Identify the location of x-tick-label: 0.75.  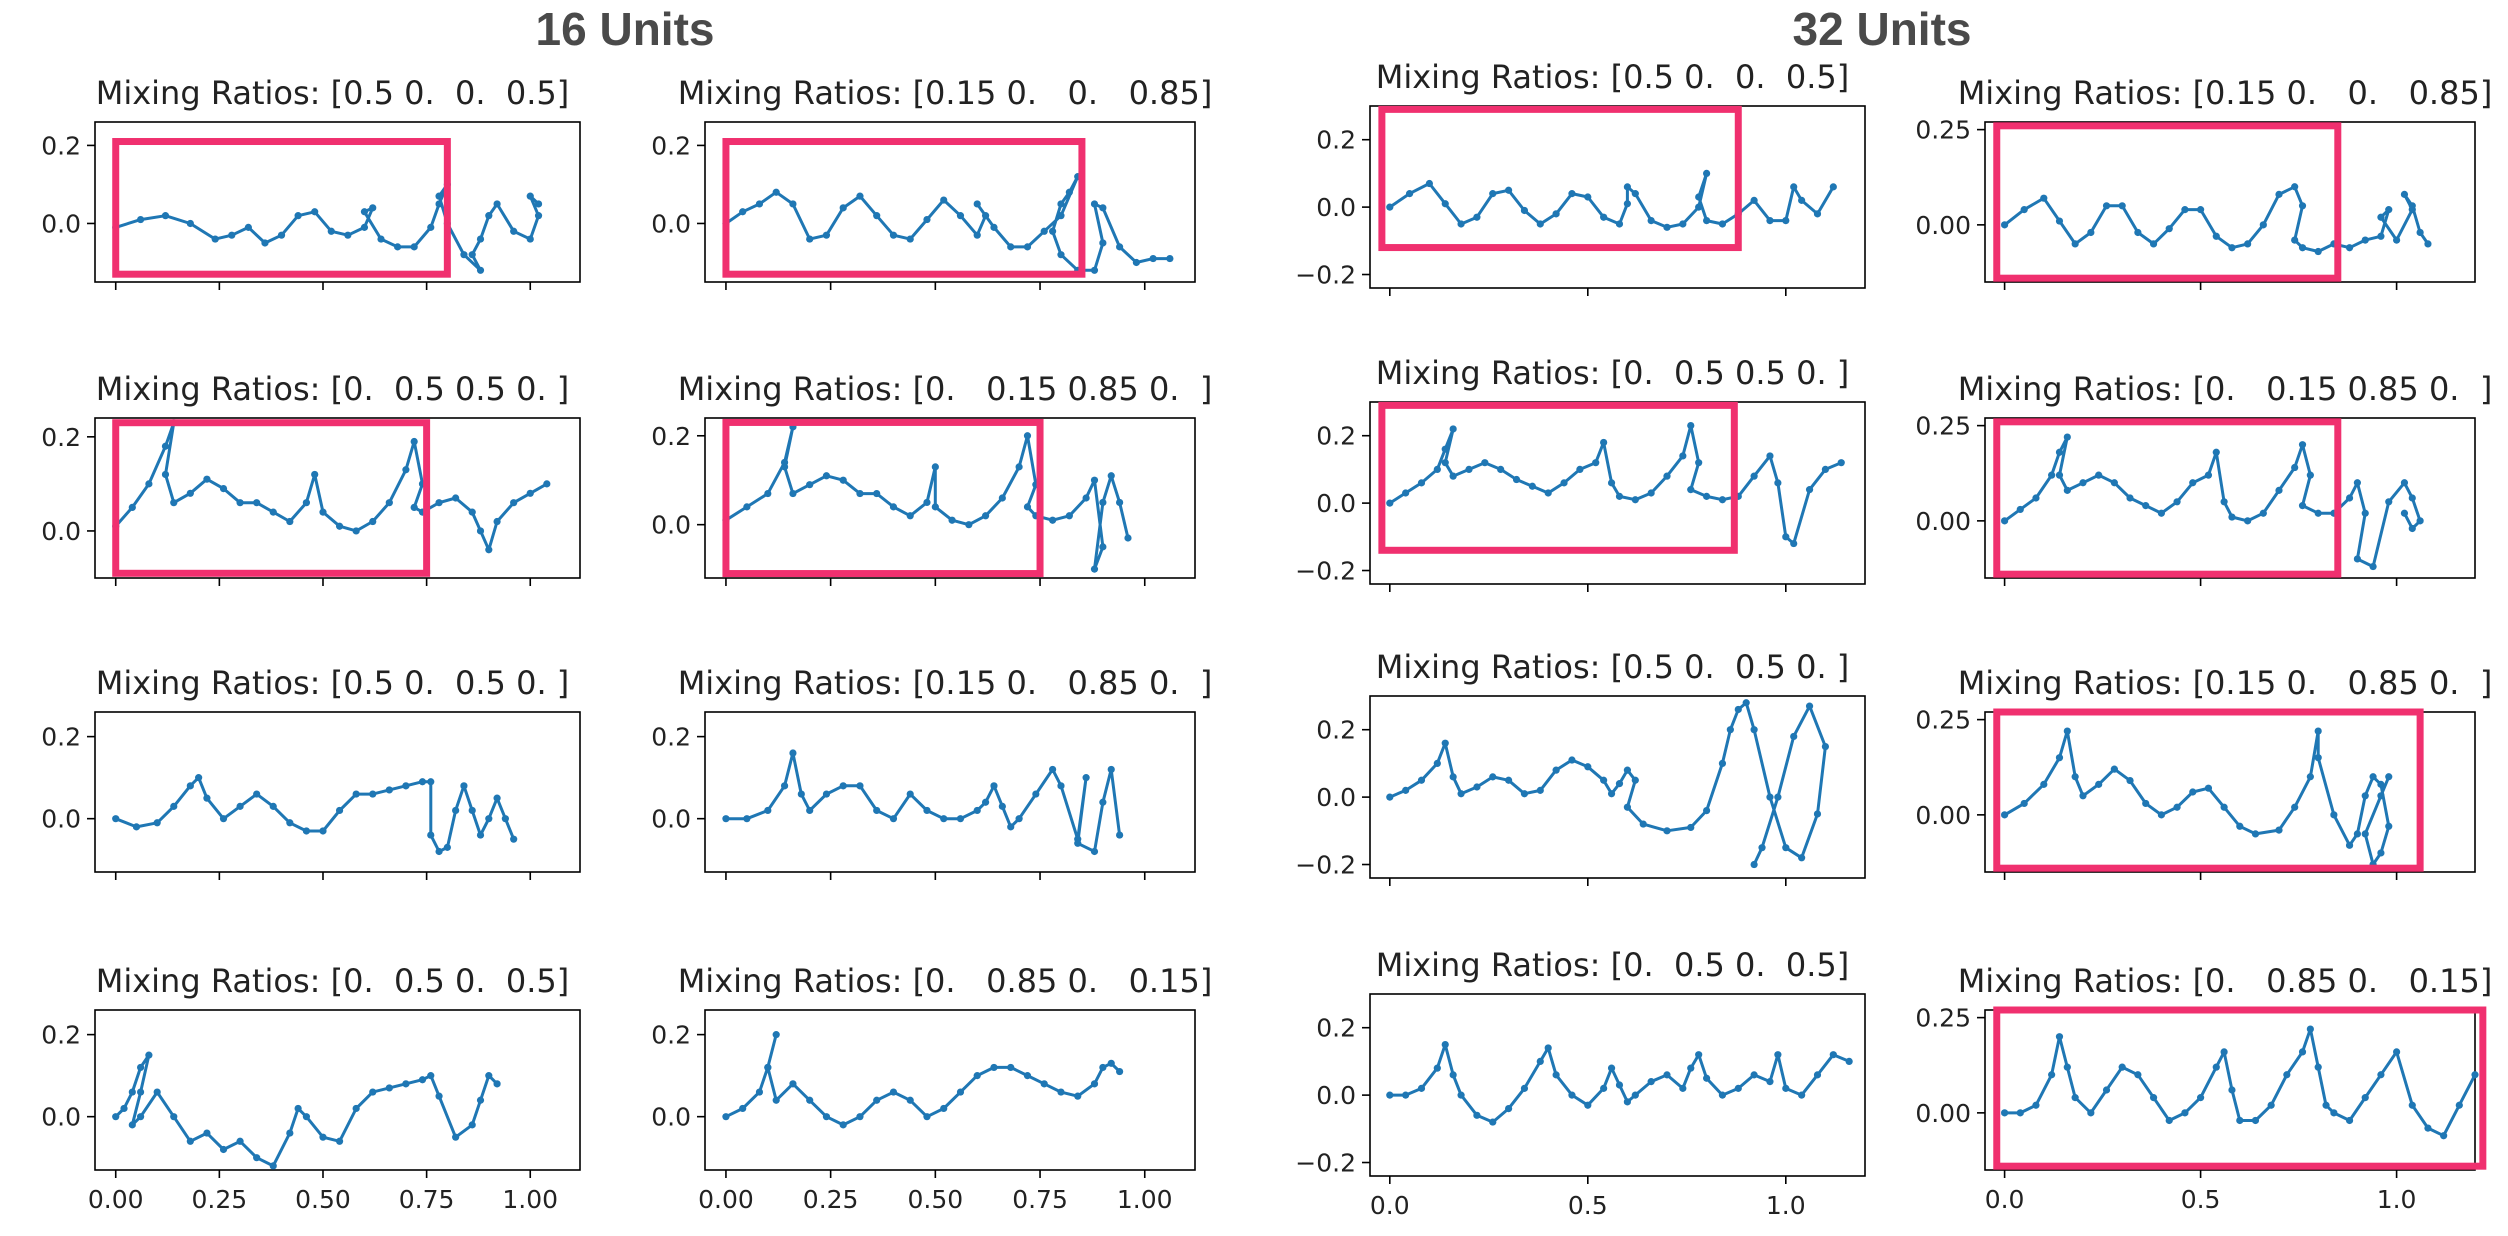
(427, 1199).